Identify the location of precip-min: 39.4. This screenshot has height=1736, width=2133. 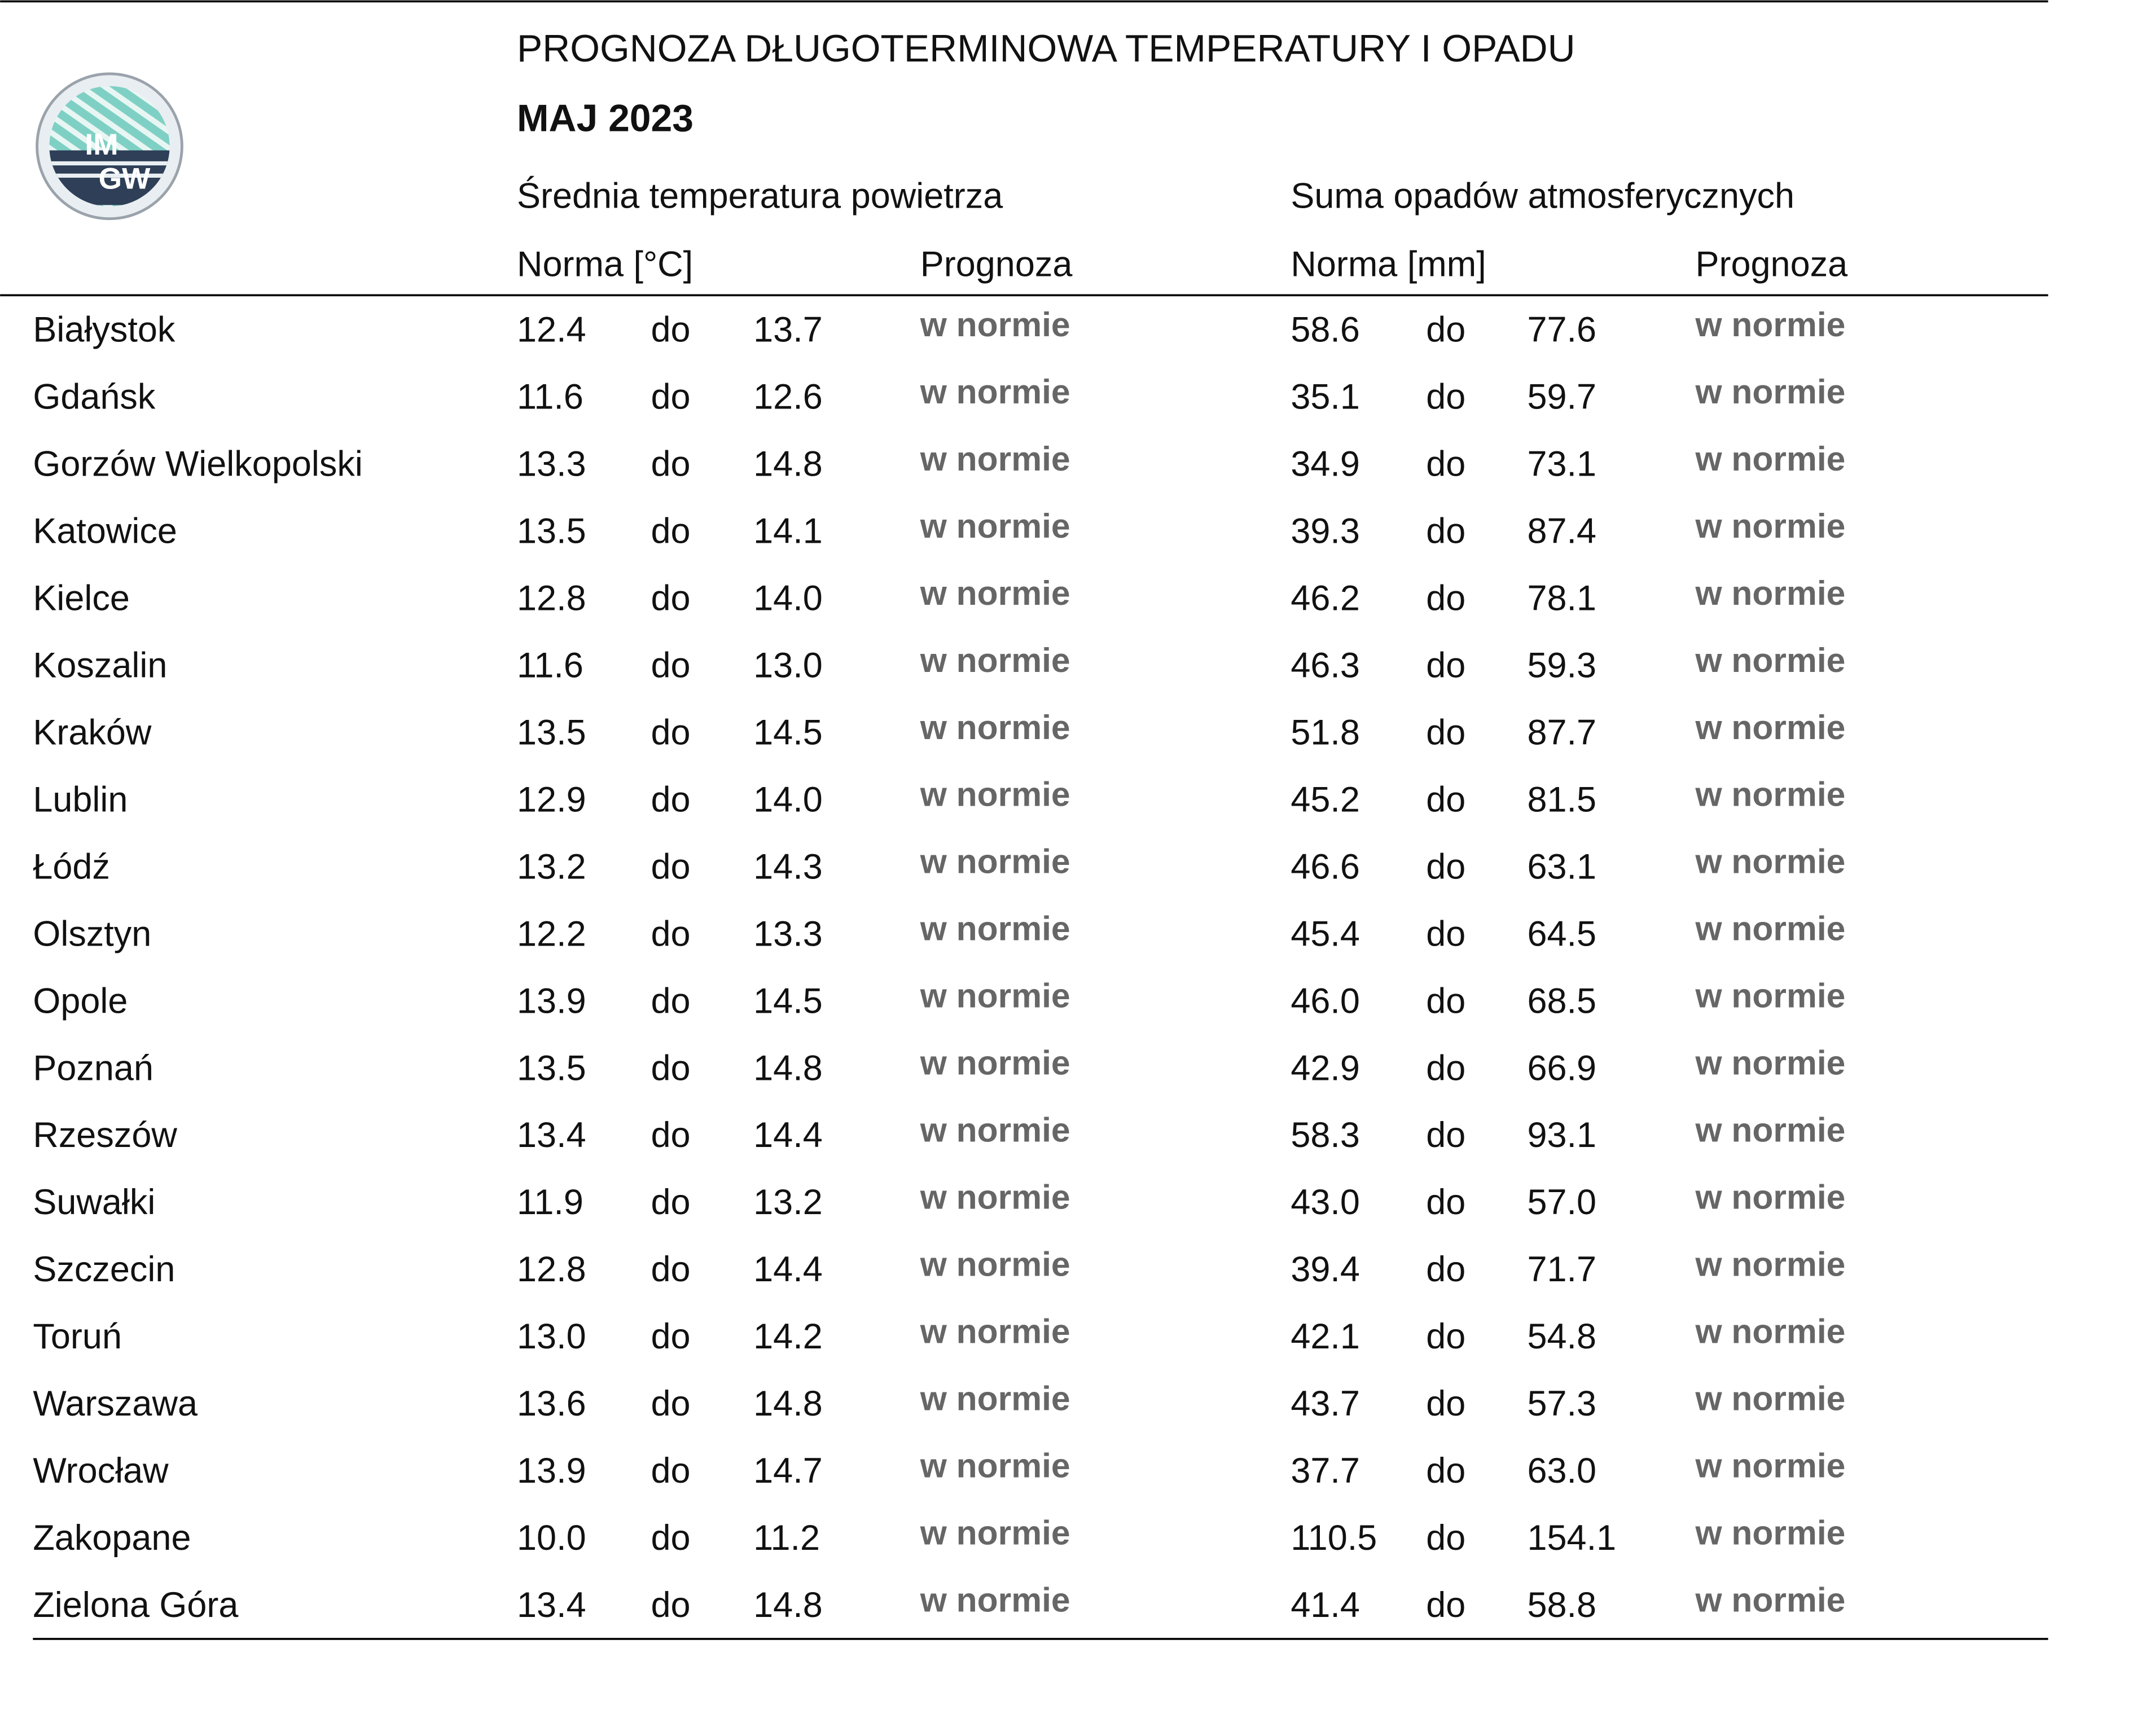
(1325, 1270).